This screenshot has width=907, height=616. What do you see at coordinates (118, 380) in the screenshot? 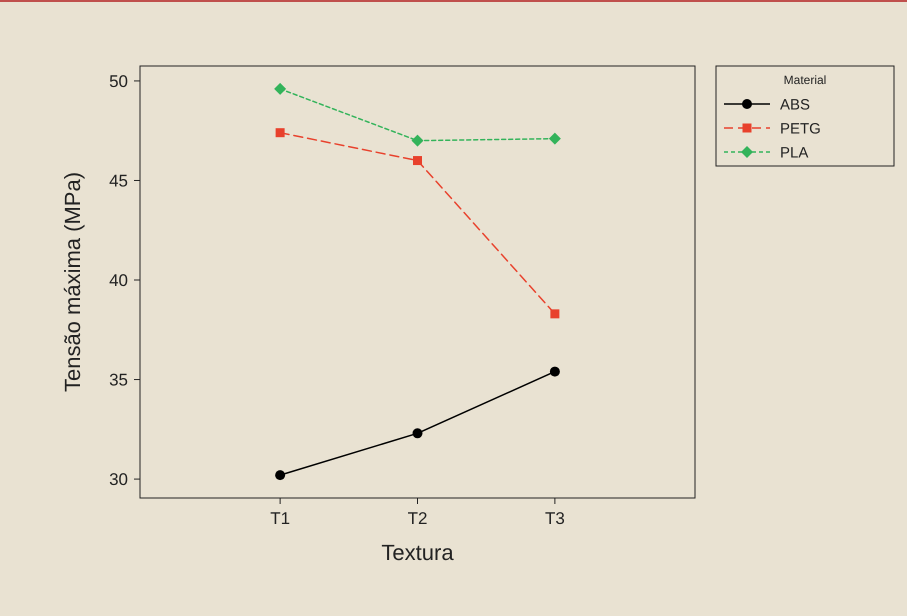
I see `y-tick-label: 35` at bounding box center [118, 380].